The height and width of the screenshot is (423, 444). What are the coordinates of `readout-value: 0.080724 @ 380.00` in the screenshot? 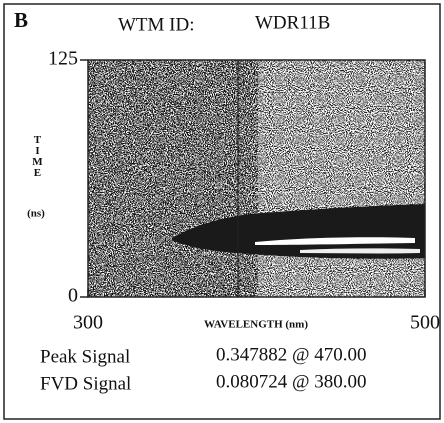 It's located at (291, 381).